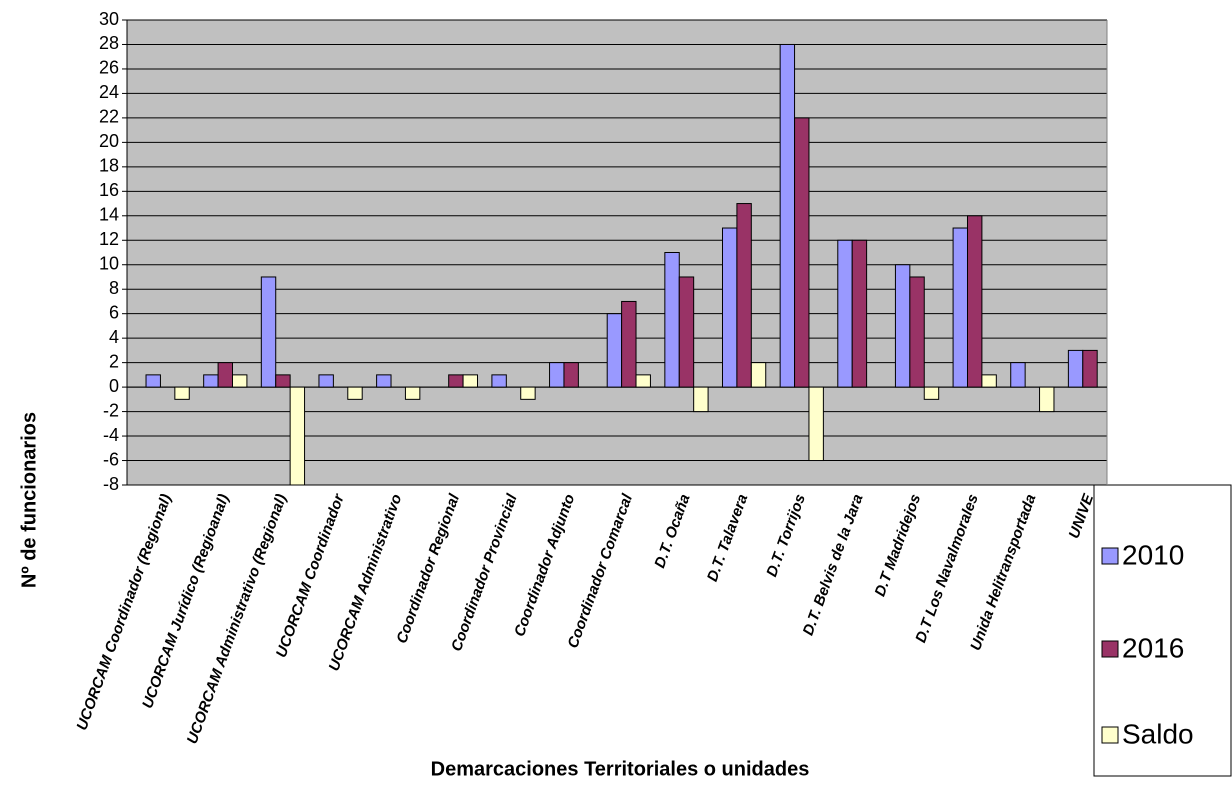  What do you see at coordinates (109, 263) in the screenshot?
I see `y-tick-label: 10` at bounding box center [109, 263].